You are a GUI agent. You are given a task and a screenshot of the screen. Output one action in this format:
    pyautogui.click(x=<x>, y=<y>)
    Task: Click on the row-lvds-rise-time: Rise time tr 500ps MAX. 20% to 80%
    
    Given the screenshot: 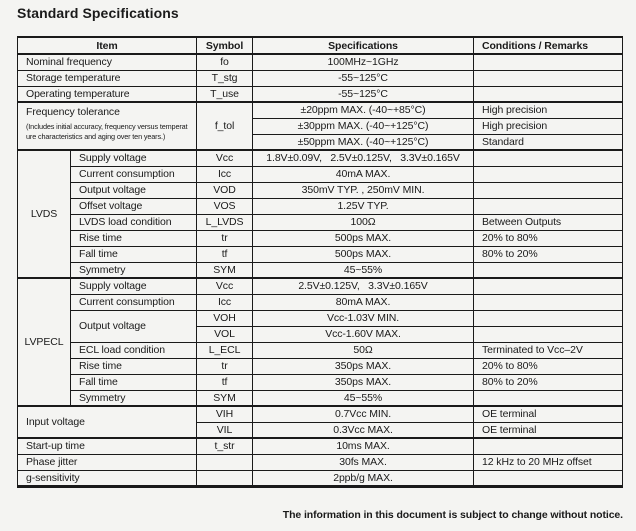 What is the action you would take?
    pyautogui.click(x=320, y=238)
    